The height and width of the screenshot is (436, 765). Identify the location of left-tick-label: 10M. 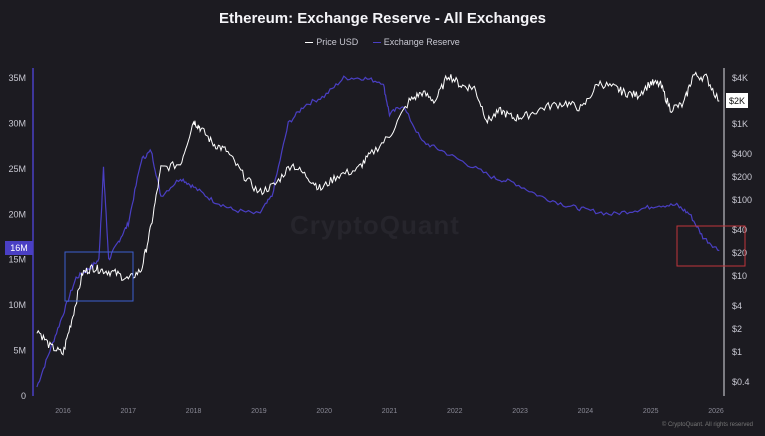
(17, 305).